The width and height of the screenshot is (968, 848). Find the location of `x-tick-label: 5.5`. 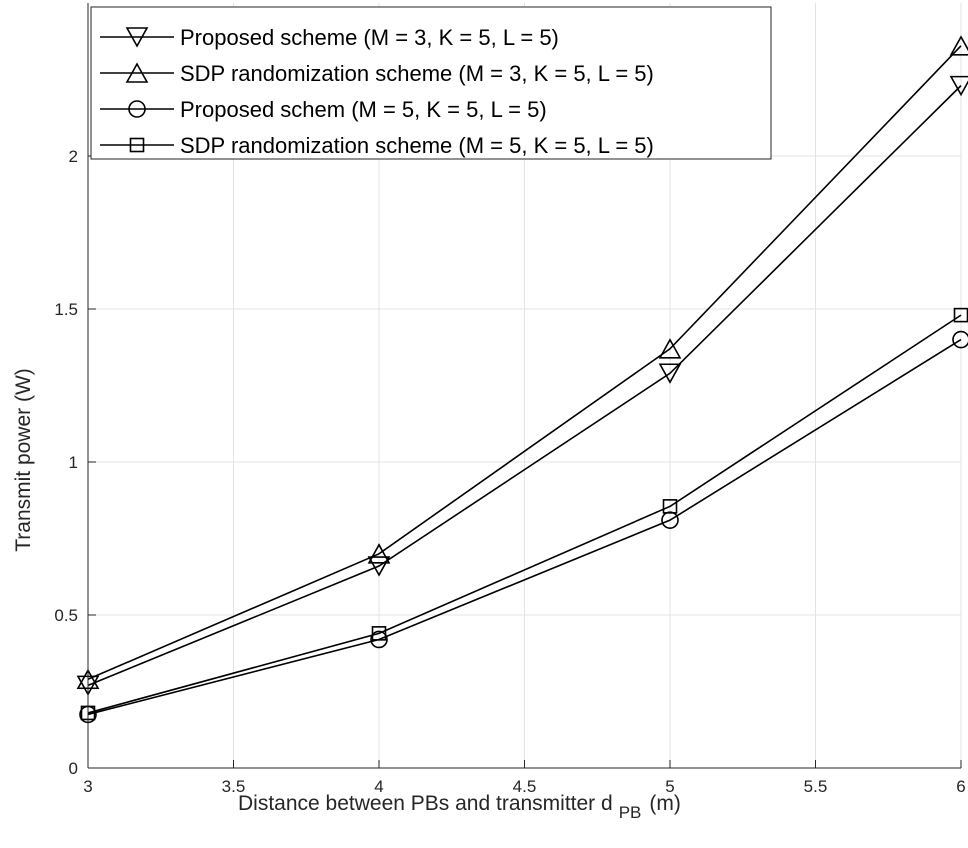

x-tick-label: 5.5 is located at coordinates (816, 786).